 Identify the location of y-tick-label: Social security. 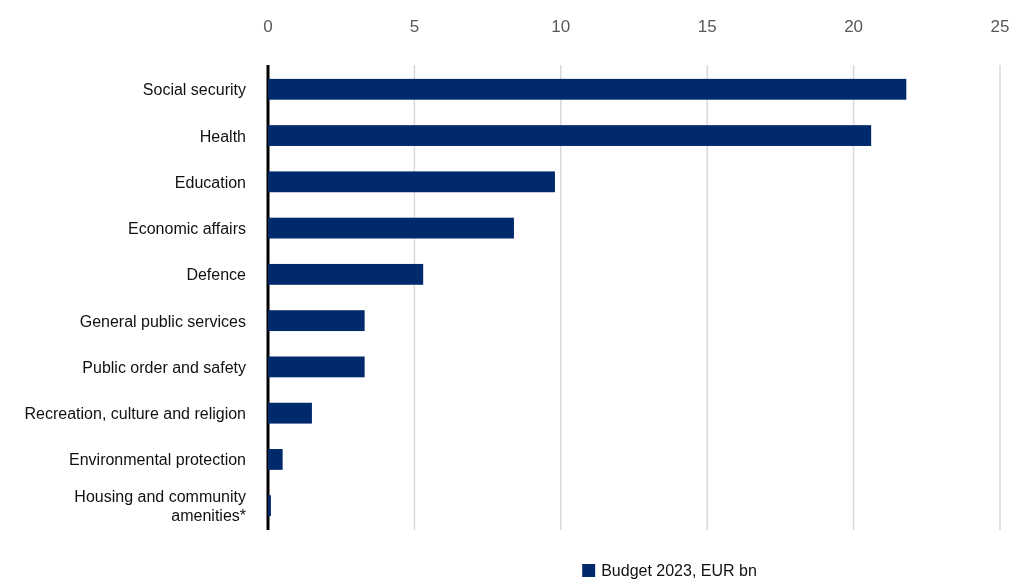
(194, 90).